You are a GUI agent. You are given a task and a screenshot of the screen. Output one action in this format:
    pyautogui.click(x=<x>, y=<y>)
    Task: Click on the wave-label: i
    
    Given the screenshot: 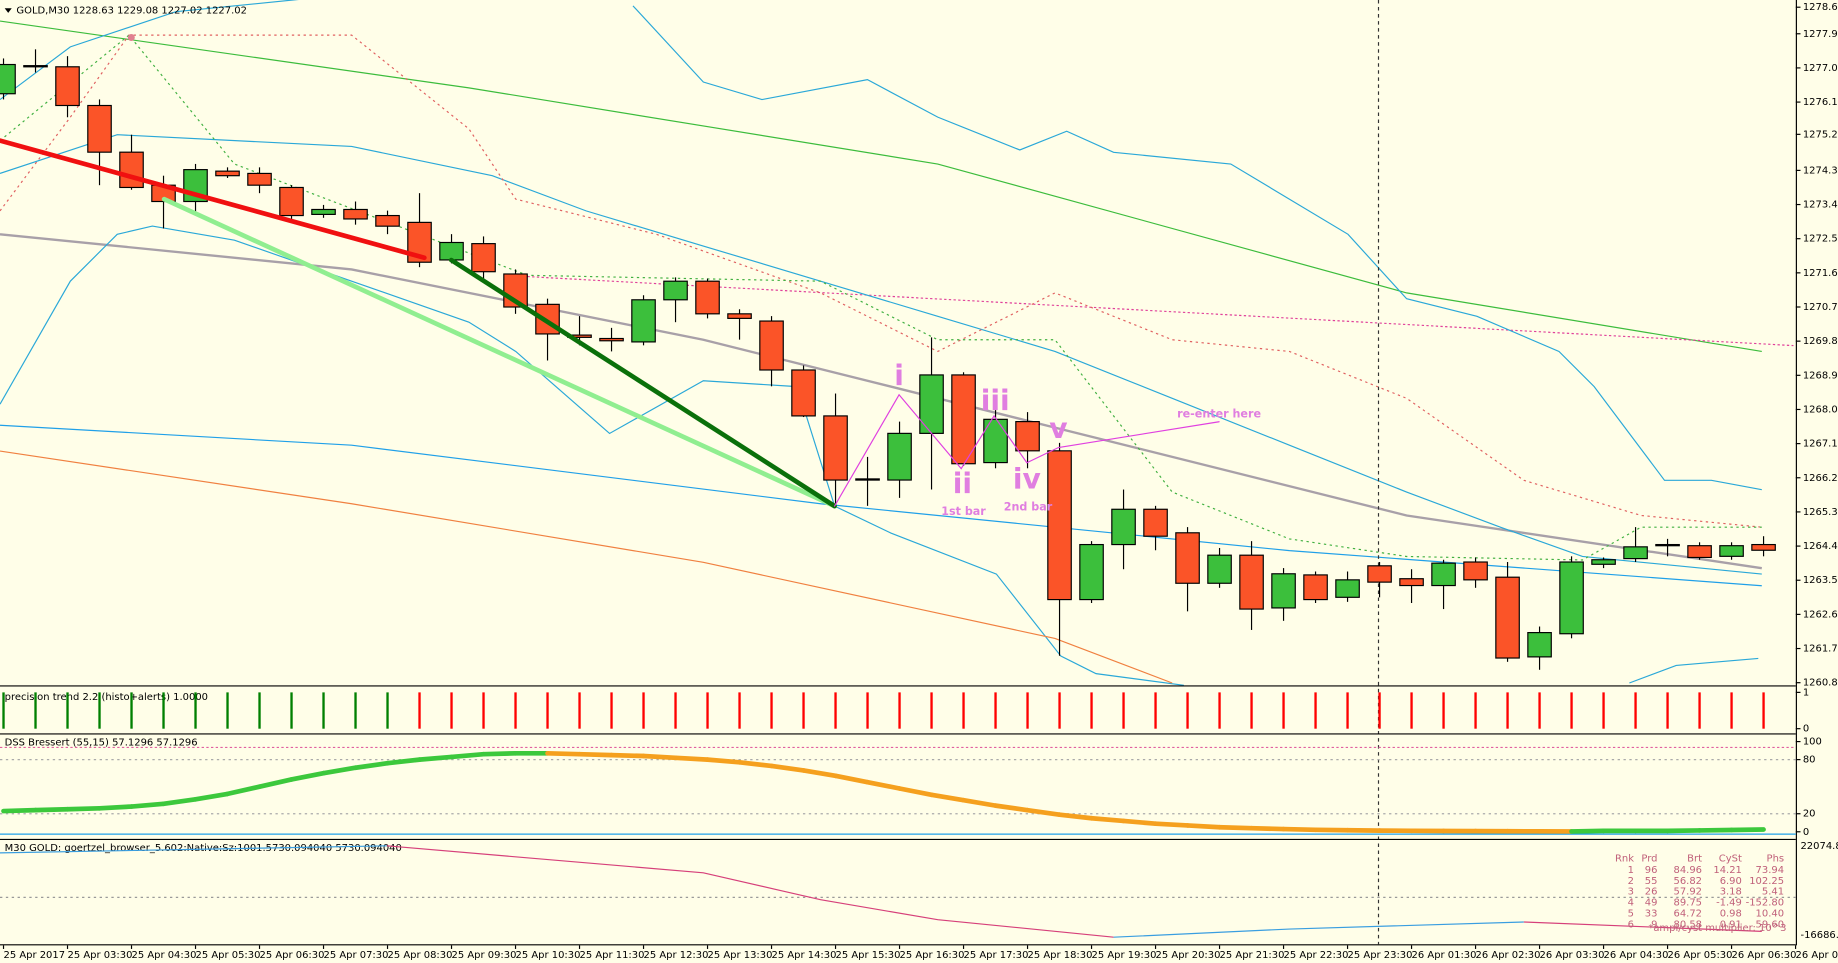 What is the action you would take?
    pyautogui.click(x=899, y=375)
    